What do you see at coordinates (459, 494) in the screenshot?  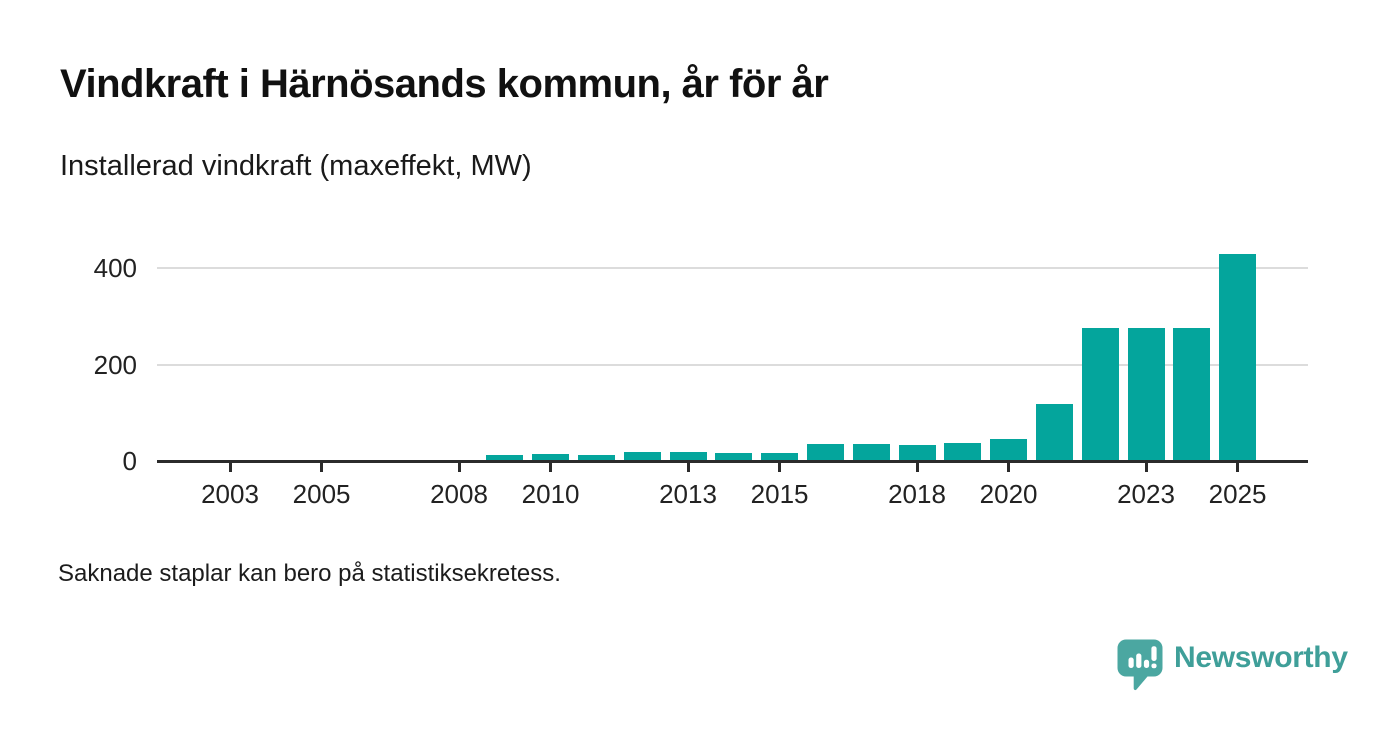 I see `x-tick-label-2008: 2008` at bounding box center [459, 494].